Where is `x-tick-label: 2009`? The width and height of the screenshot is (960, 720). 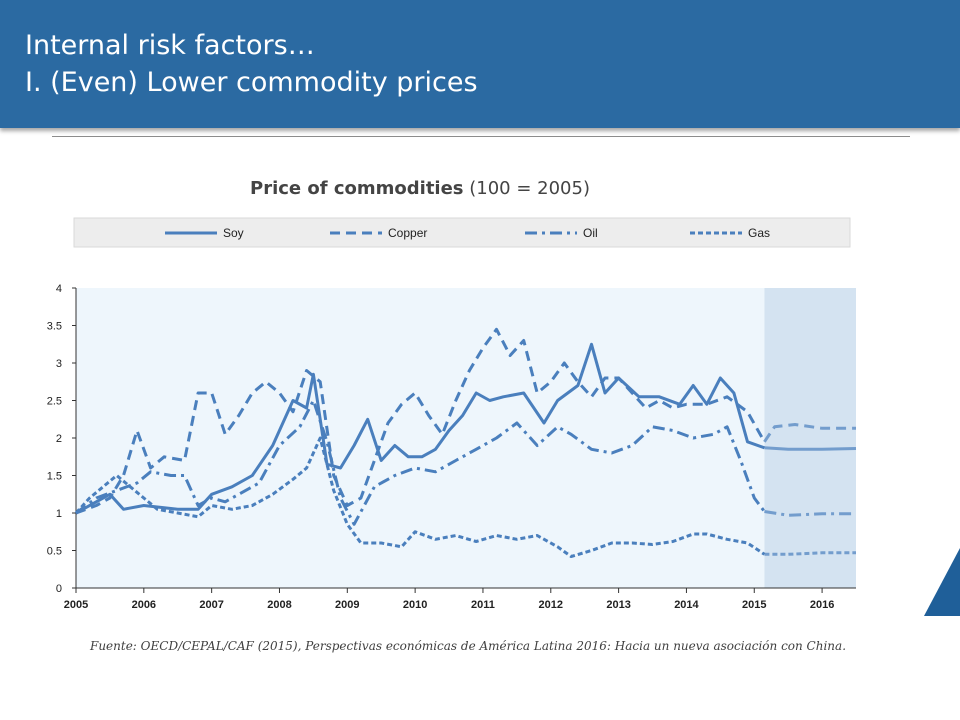
x-tick-label: 2009 is located at coordinates (347, 605).